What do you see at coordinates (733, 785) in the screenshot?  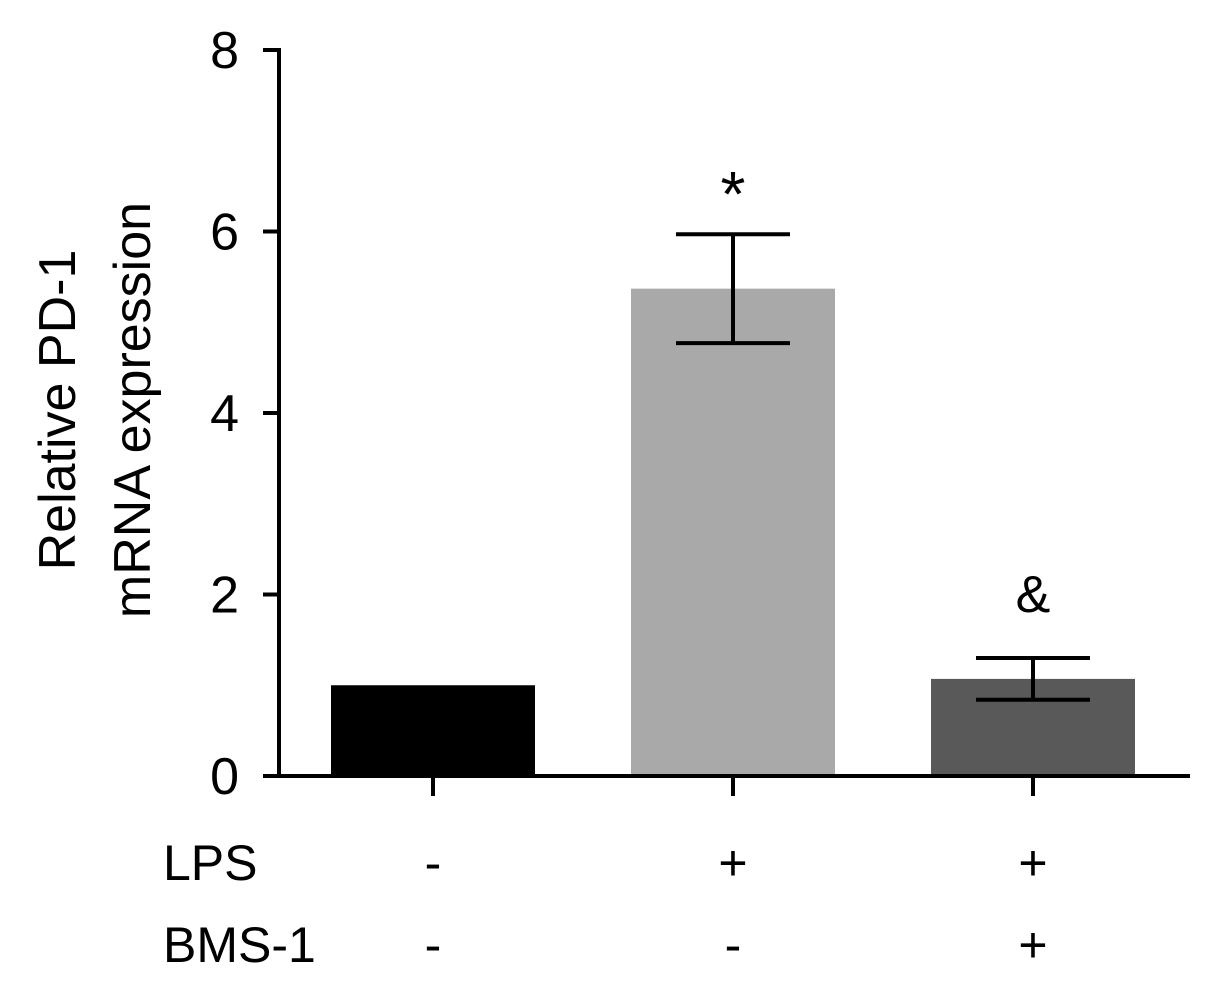 I see `x-axis` at bounding box center [733, 785].